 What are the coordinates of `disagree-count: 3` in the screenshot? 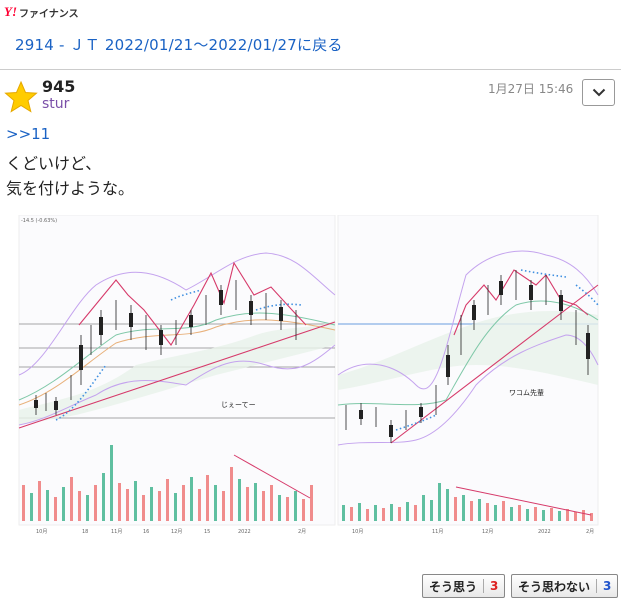 It's located at (606, 586).